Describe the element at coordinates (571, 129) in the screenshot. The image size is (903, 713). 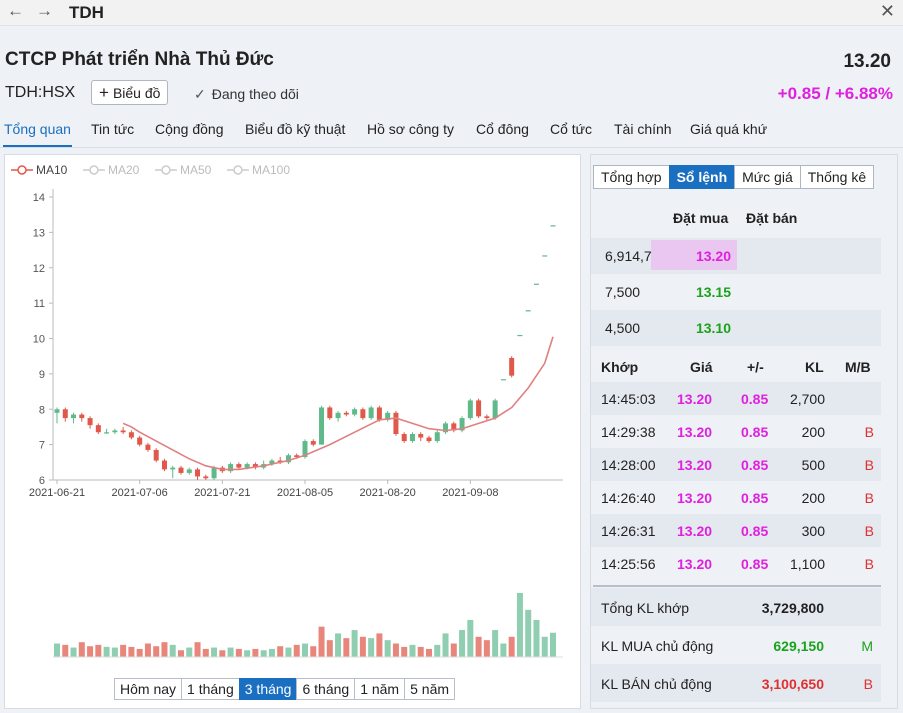
I see `tab-dividends: Cổ tức` at that location.